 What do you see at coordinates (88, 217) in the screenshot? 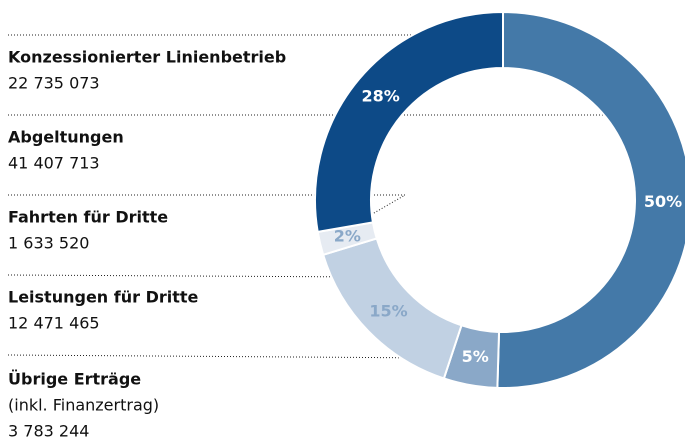
I see `category-label: Fahrten für Dritte` at bounding box center [88, 217].